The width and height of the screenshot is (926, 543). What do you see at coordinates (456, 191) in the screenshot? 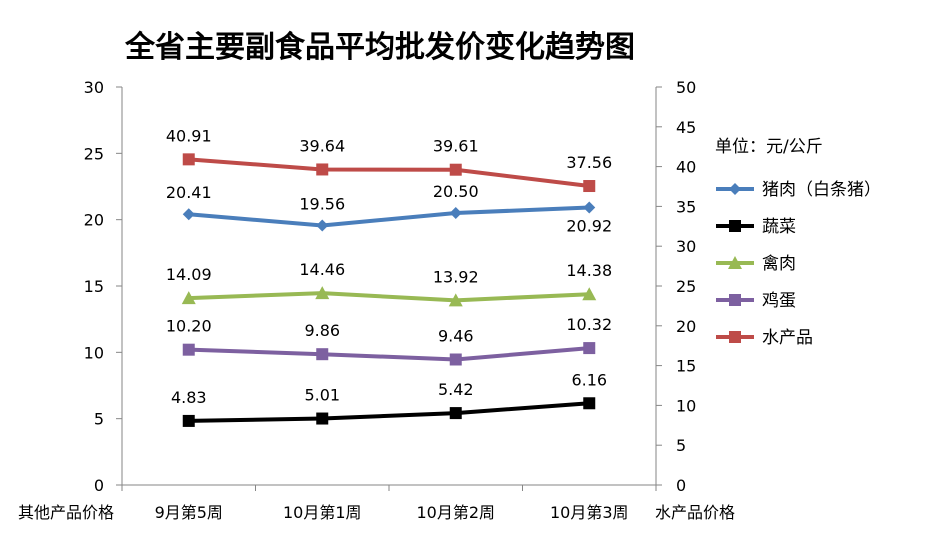
I see `data-label: 20.50` at bounding box center [456, 191].